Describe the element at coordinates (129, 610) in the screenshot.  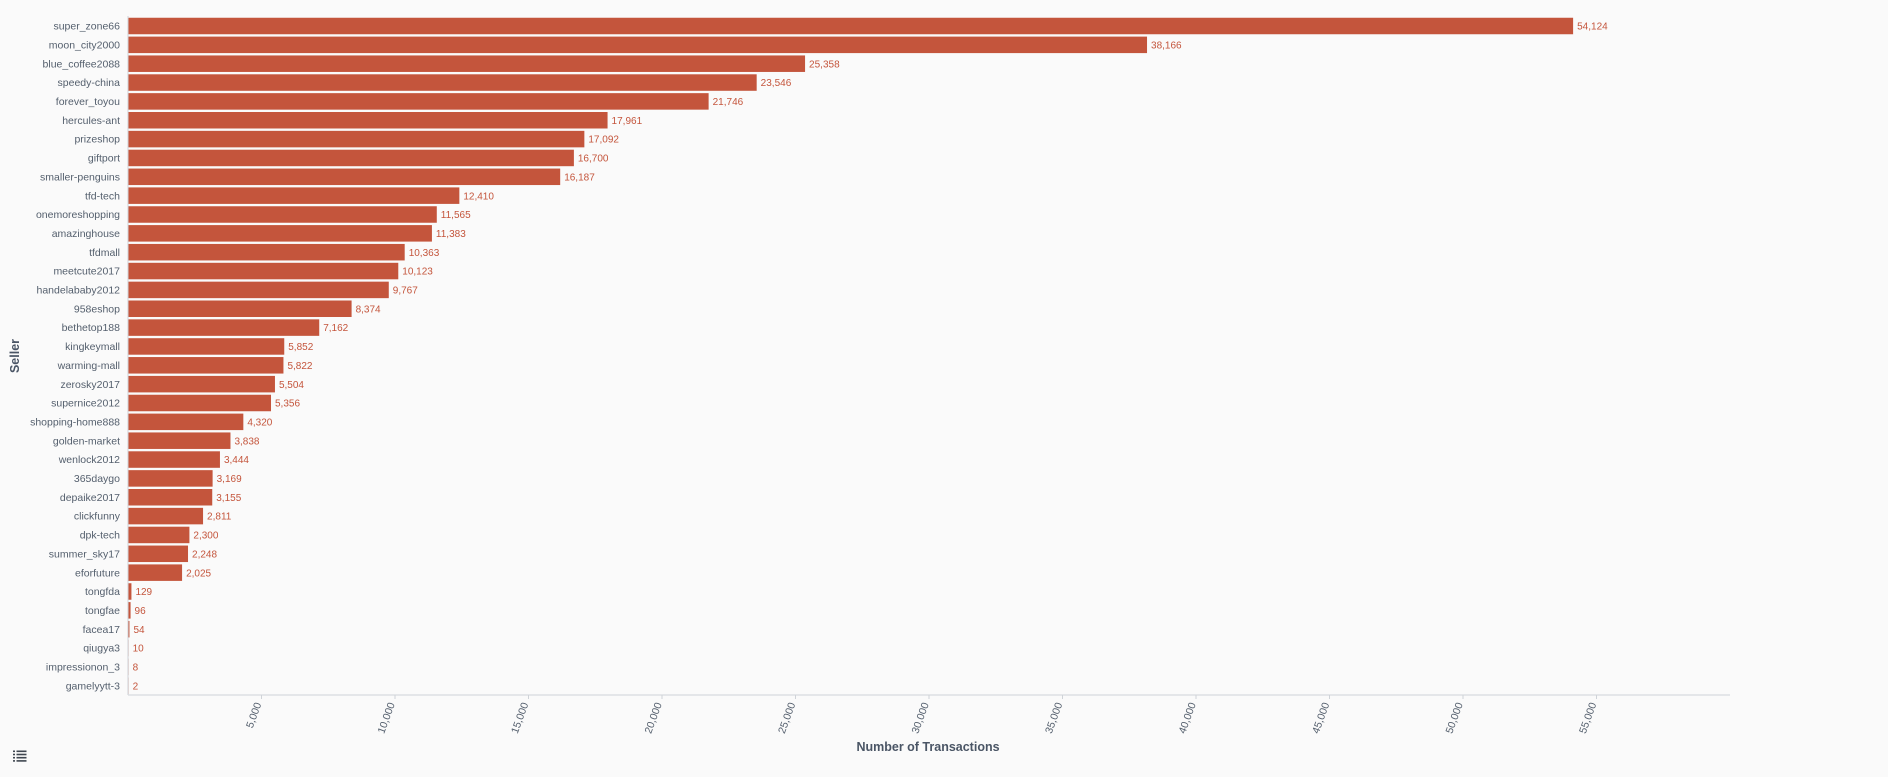
I see `bar-tongfae` at that location.